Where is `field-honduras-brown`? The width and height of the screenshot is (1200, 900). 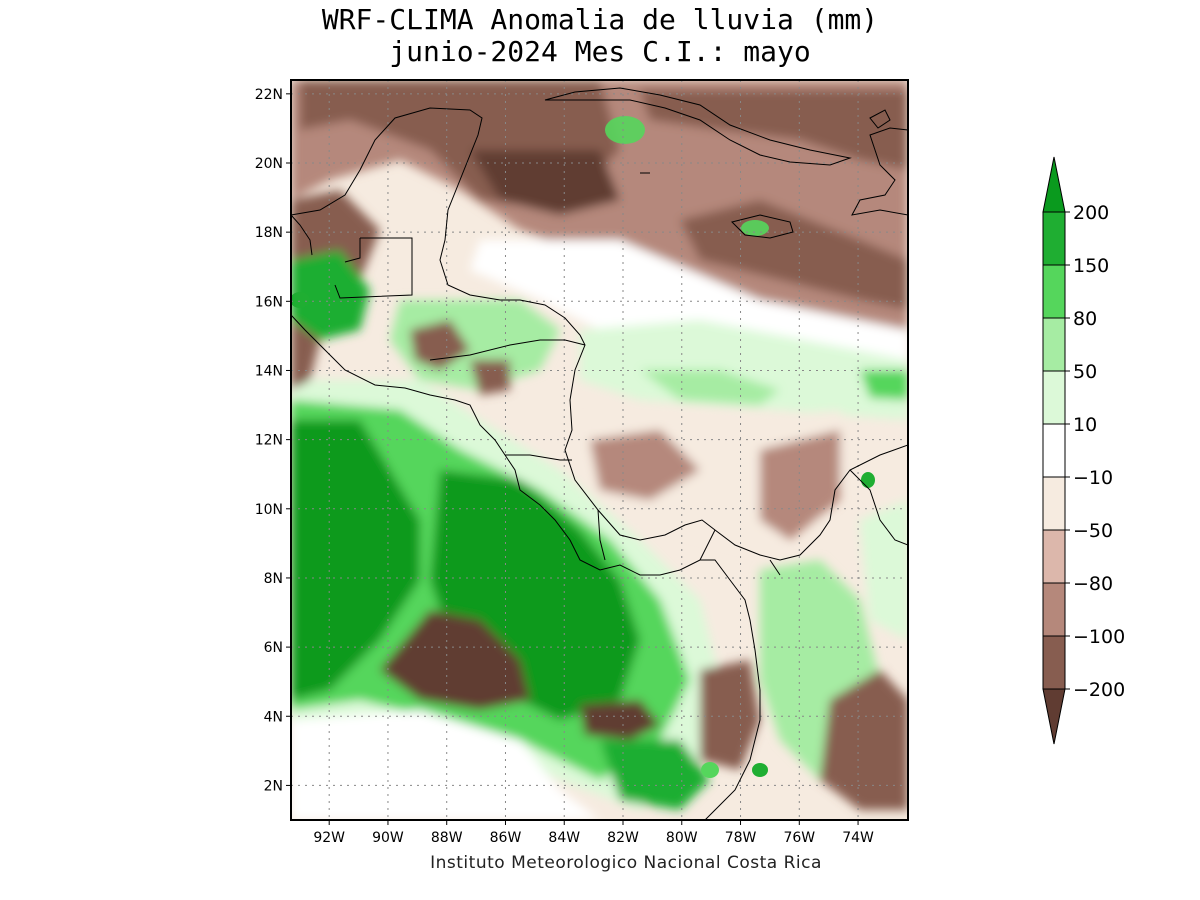 field-honduras-brown is located at coordinates (440, 345).